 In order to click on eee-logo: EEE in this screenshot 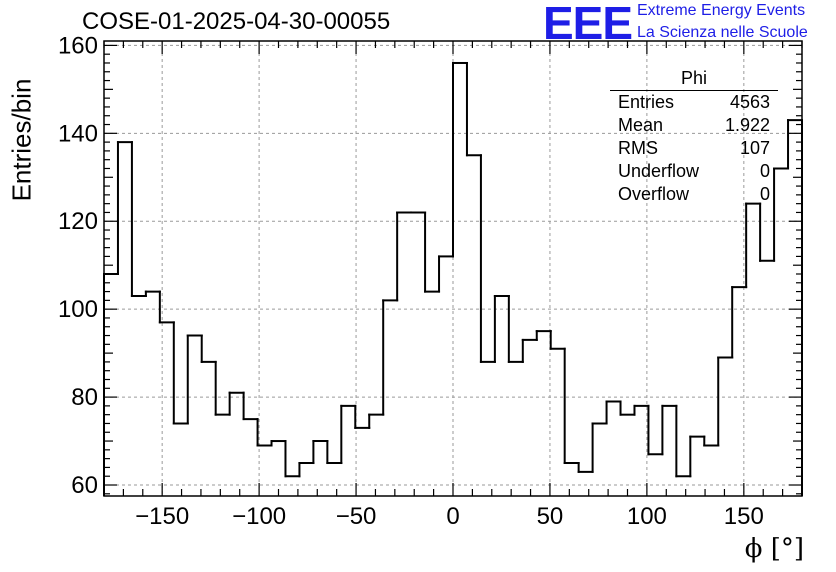, I will do `click(588, 24)`.